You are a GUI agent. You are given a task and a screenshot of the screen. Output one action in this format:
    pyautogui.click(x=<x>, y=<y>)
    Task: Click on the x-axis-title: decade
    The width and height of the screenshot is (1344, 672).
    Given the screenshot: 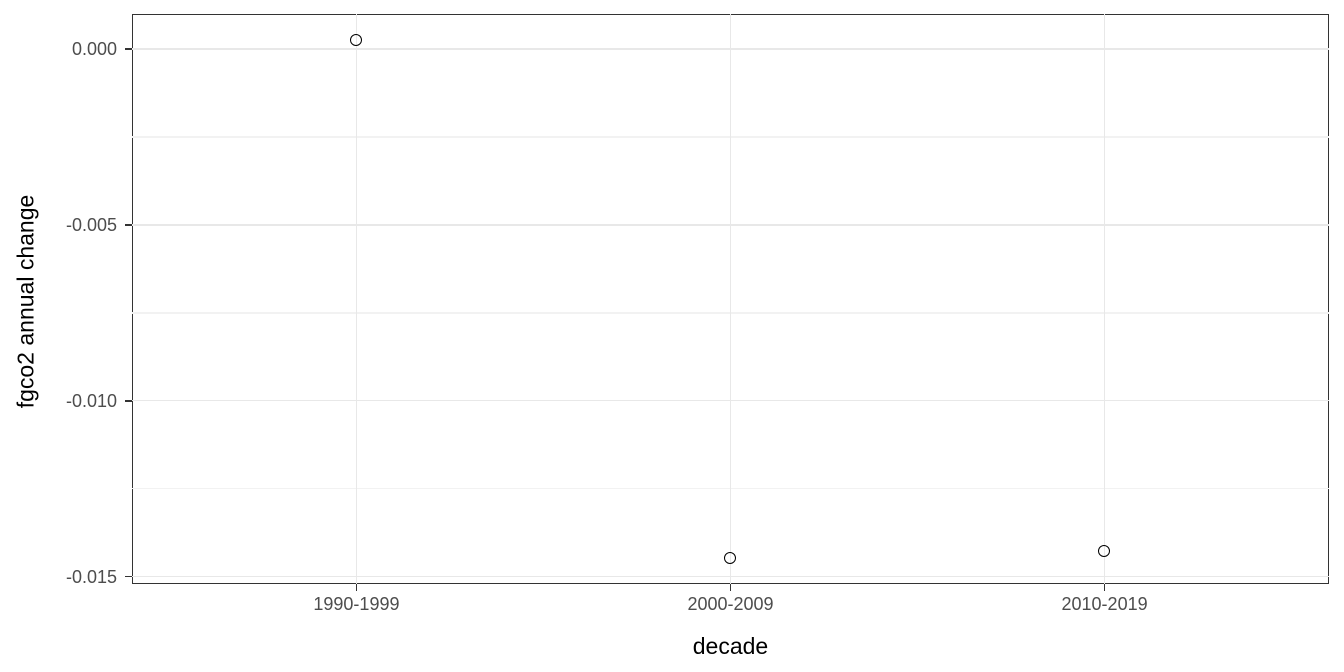 What is the action you would take?
    pyautogui.click(x=730, y=646)
    